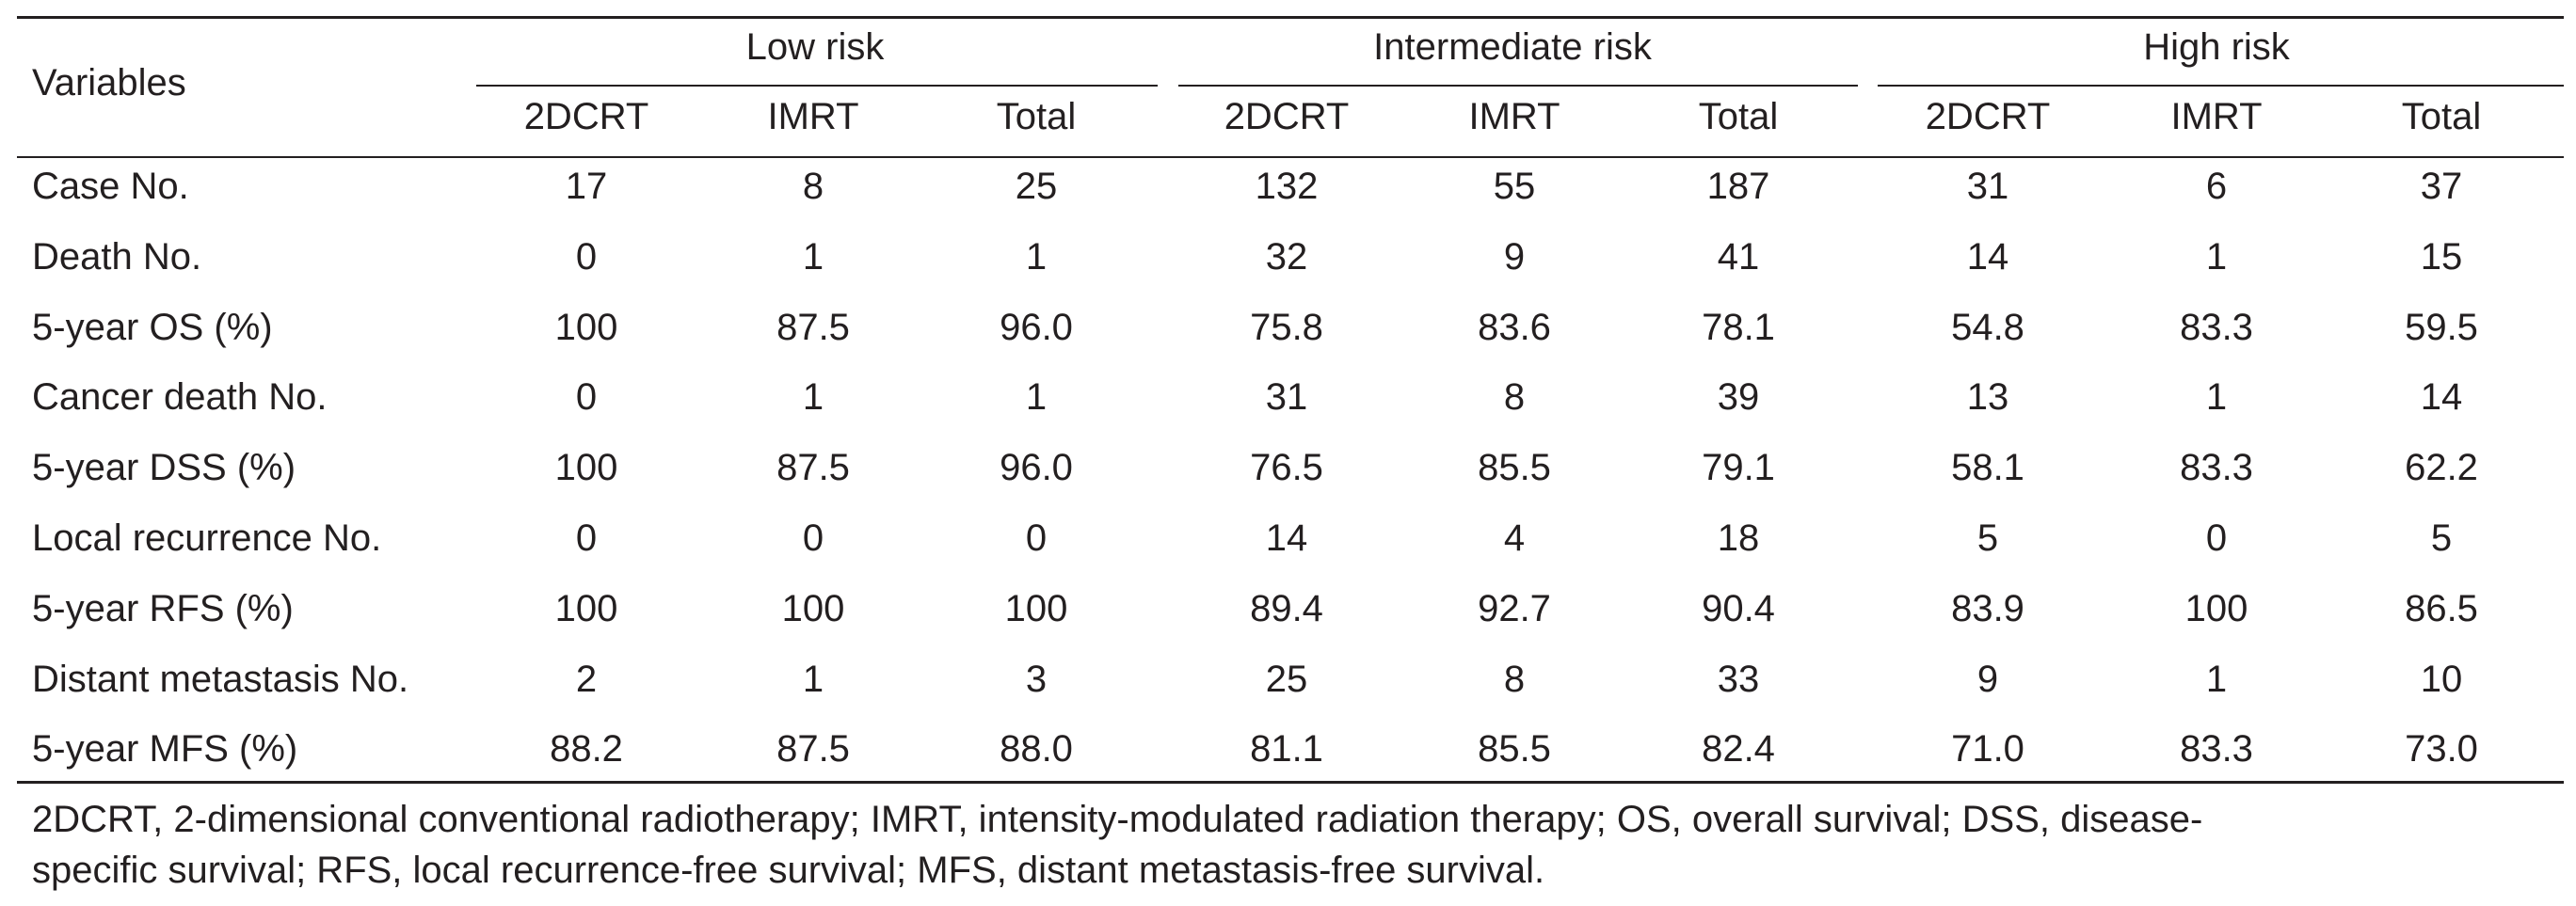  What do you see at coordinates (1738, 608) in the screenshot?
I see `table-cell: 90.4` at bounding box center [1738, 608].